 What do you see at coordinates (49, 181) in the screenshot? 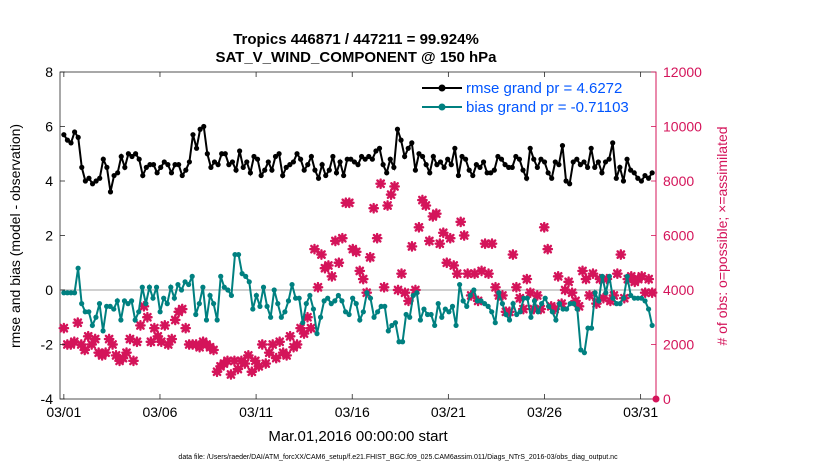
I see `y-left-tick-label: 4` at bounding box center [49, 181].